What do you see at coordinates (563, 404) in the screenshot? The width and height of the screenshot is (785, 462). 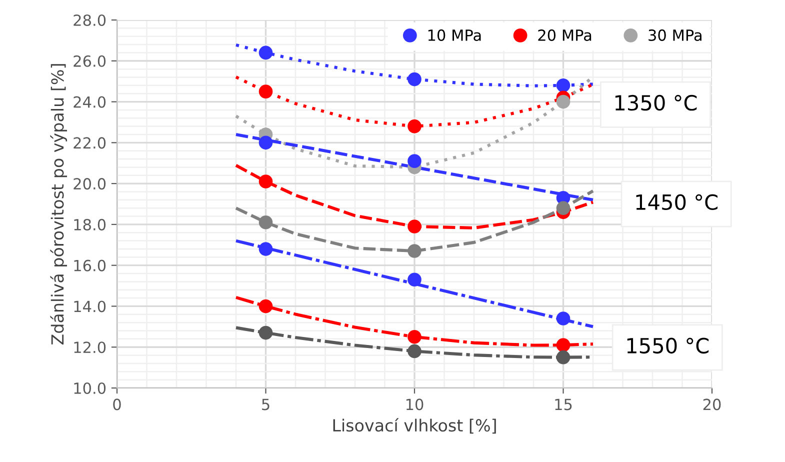 I see `x-tick-label: 15` at bounding box center [563, 404].